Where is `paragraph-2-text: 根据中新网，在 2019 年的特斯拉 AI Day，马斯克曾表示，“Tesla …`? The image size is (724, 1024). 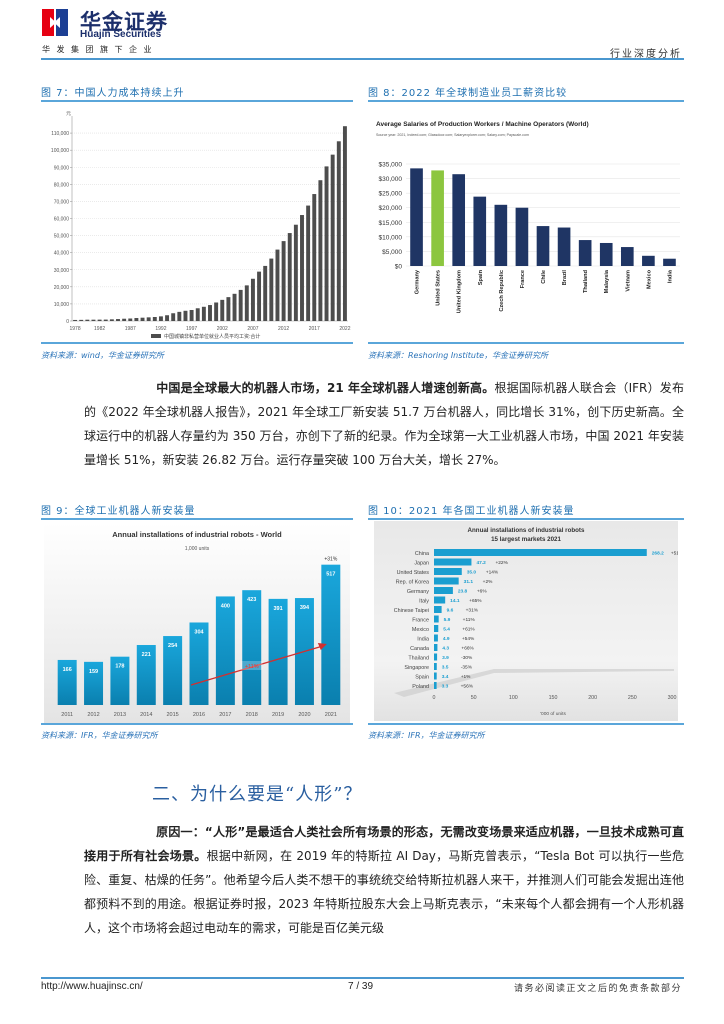
paragraph-2-text: 根据中新网，在 2019 年的特斯拉 AI Day，马斯克曾表示，“Tesla … is located at coordinates (384, 892).